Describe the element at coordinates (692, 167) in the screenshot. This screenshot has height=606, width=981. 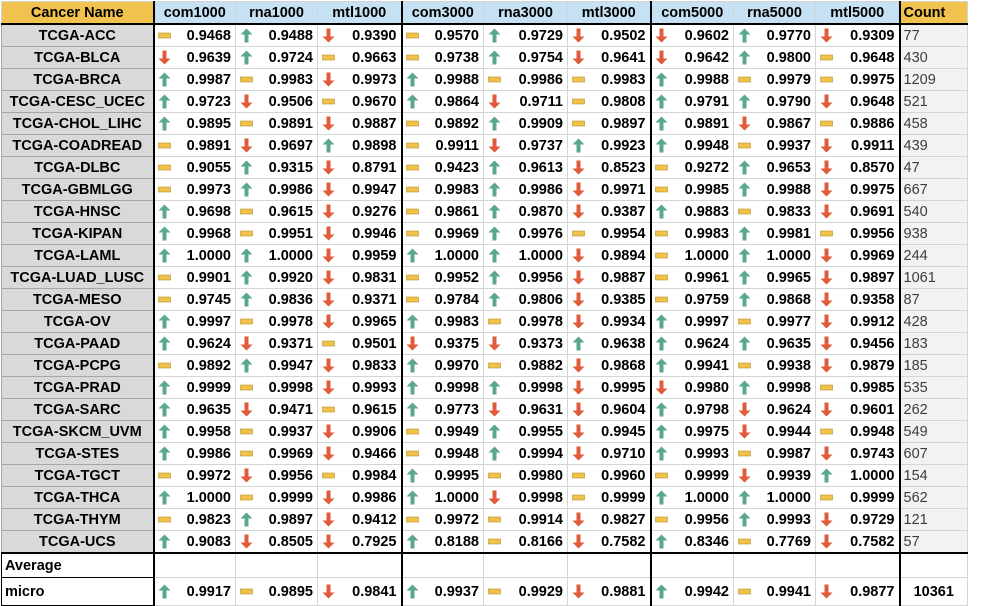
I see `score-cell: 0.9272` at that location.